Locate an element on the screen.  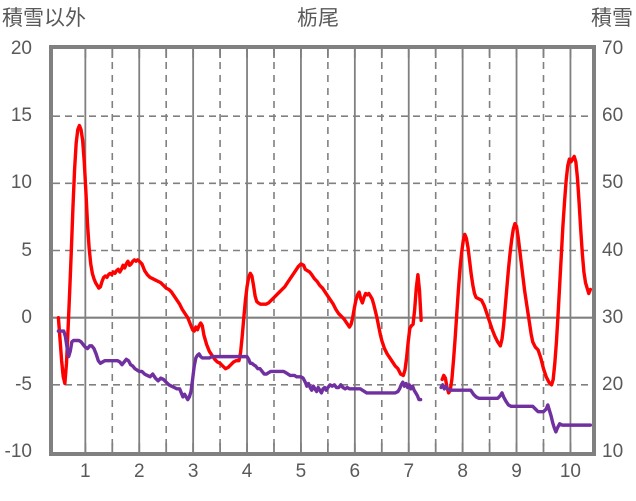
y-tick-label-left: 5 is located at coordinates (26, 250).